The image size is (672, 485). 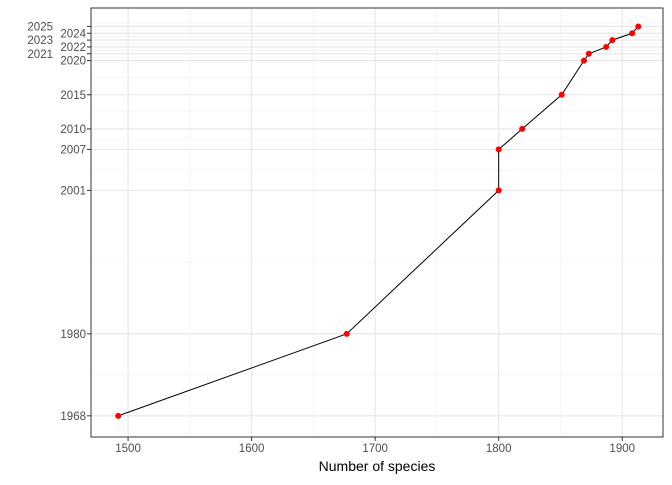 What do you see at coordinates (40, 41) in the screenshot?
I see `y-tick-label: 2023` at bounding box center [40, 41].